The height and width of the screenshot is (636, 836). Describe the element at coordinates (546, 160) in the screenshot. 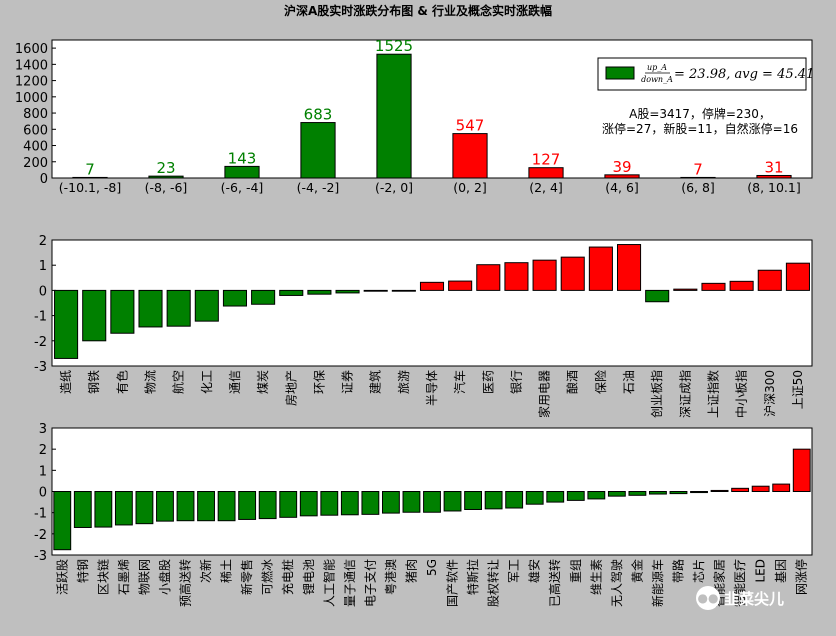

I see `bar-data-label: 127` at that location.